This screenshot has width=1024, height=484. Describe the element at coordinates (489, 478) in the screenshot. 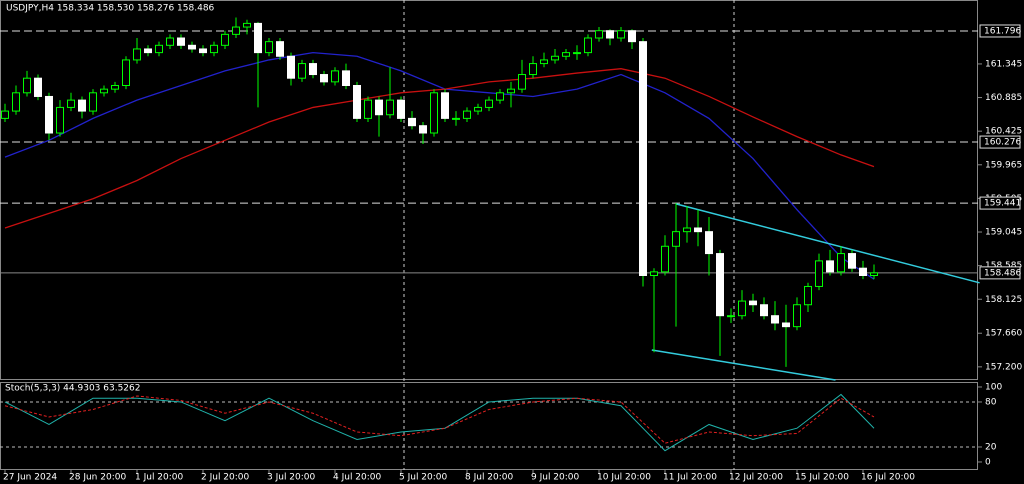

I see `x-tick-label: 8 Jul 20:00` at that location.